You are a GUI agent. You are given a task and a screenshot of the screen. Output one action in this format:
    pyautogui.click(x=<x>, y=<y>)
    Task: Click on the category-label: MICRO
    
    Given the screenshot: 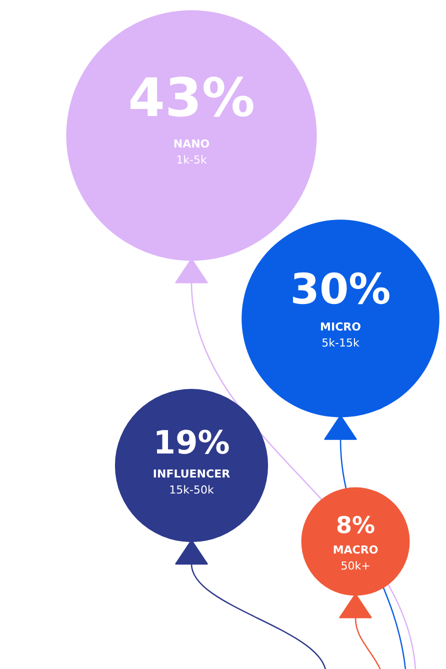 What is the action you would take?
    pyautogui.click(x=340, y=327)
    